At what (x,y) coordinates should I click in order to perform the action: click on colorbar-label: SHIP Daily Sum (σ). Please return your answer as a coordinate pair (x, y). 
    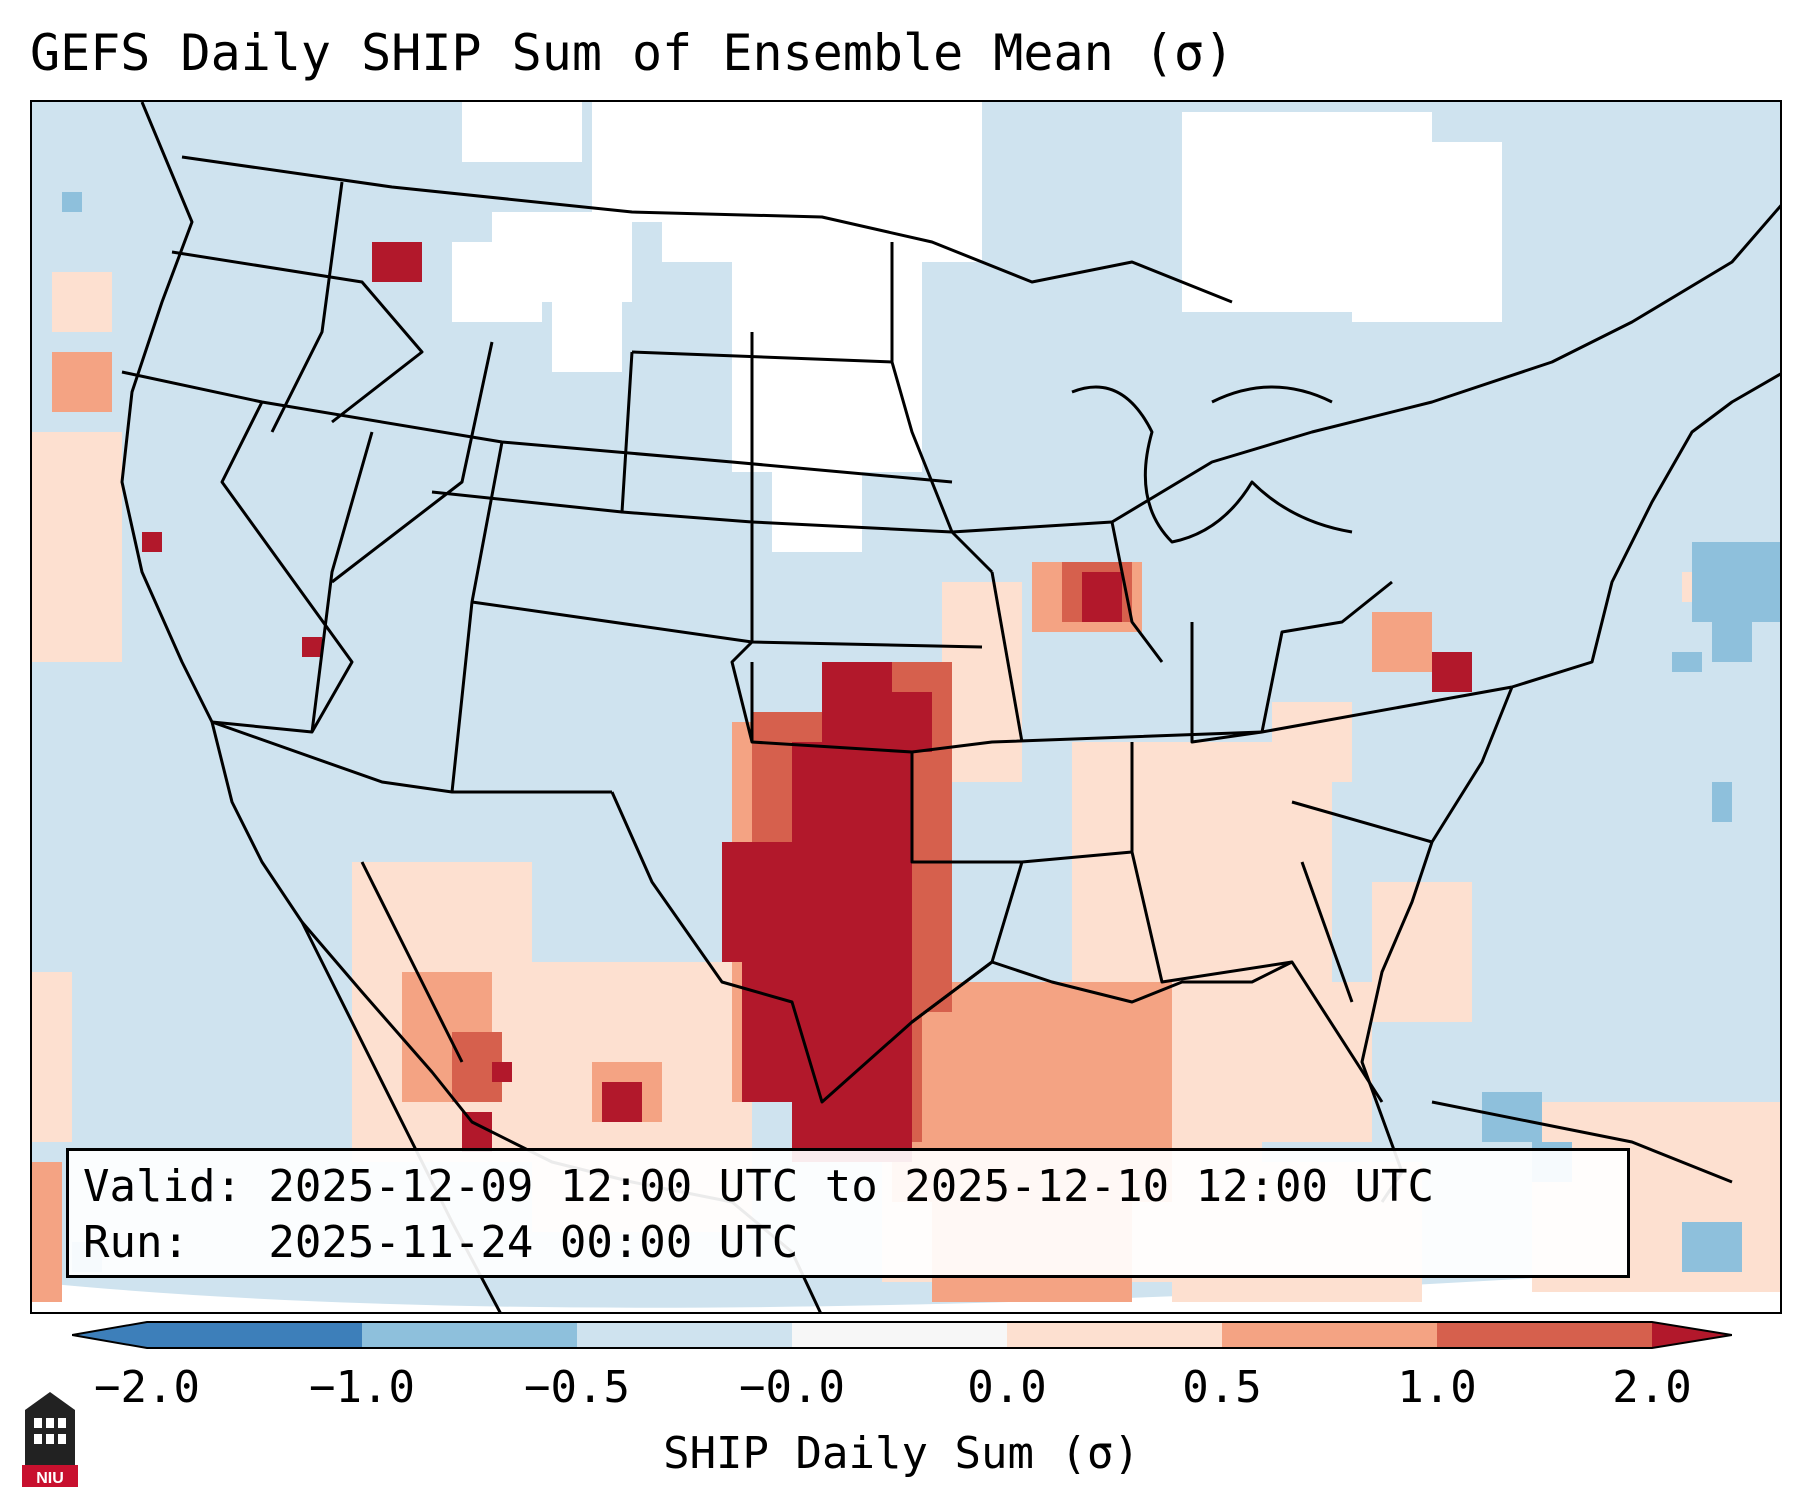
    Looking at the image, I should click on (901, 1453).